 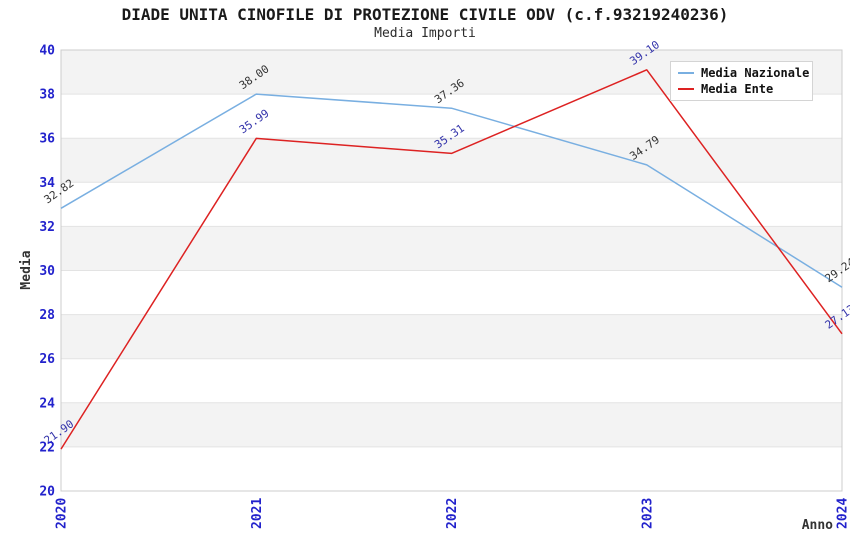 I want to click on legend-label-nazionale: Media Nazionale, so click(x=755, y=72).